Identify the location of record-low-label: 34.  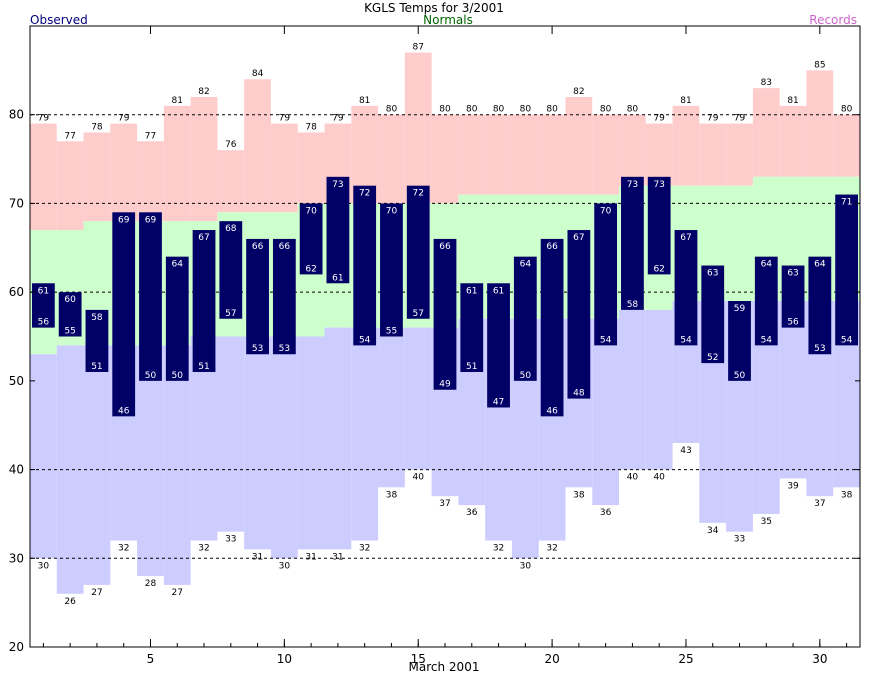
(713, 531).